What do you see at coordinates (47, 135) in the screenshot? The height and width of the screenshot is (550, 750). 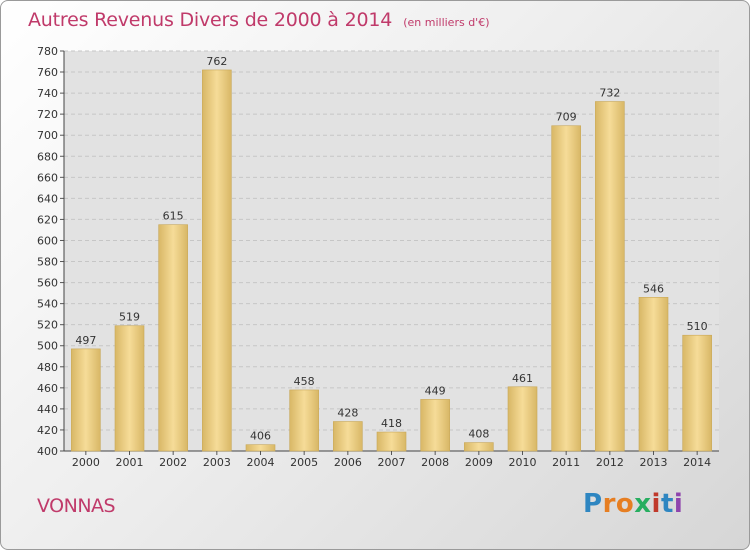 I see `y-tick-label: 700` at bounding box center [47, 135].